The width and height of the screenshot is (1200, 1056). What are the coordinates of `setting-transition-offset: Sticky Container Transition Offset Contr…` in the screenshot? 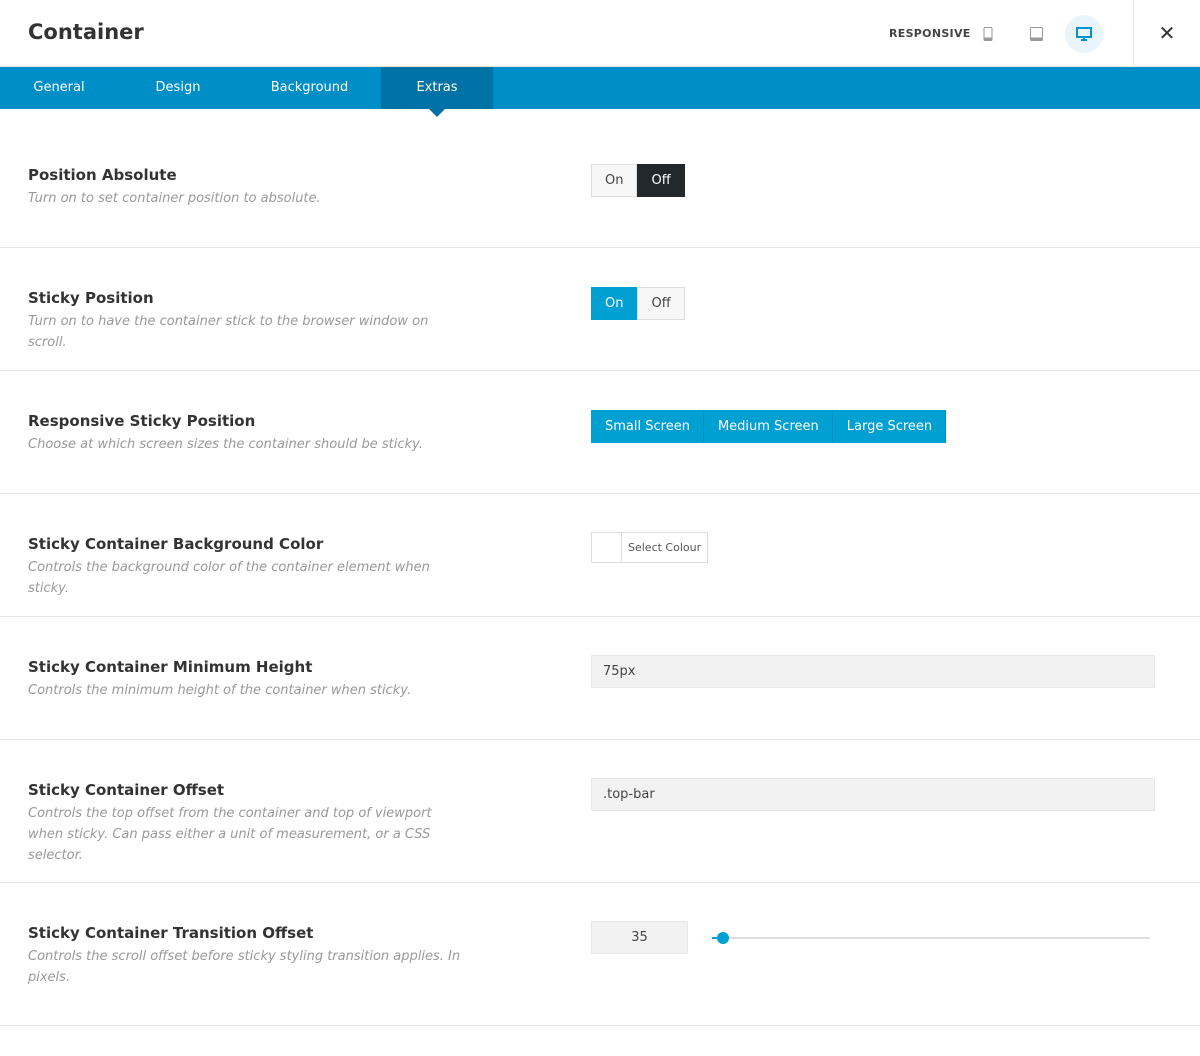 It's located at (600, 954).